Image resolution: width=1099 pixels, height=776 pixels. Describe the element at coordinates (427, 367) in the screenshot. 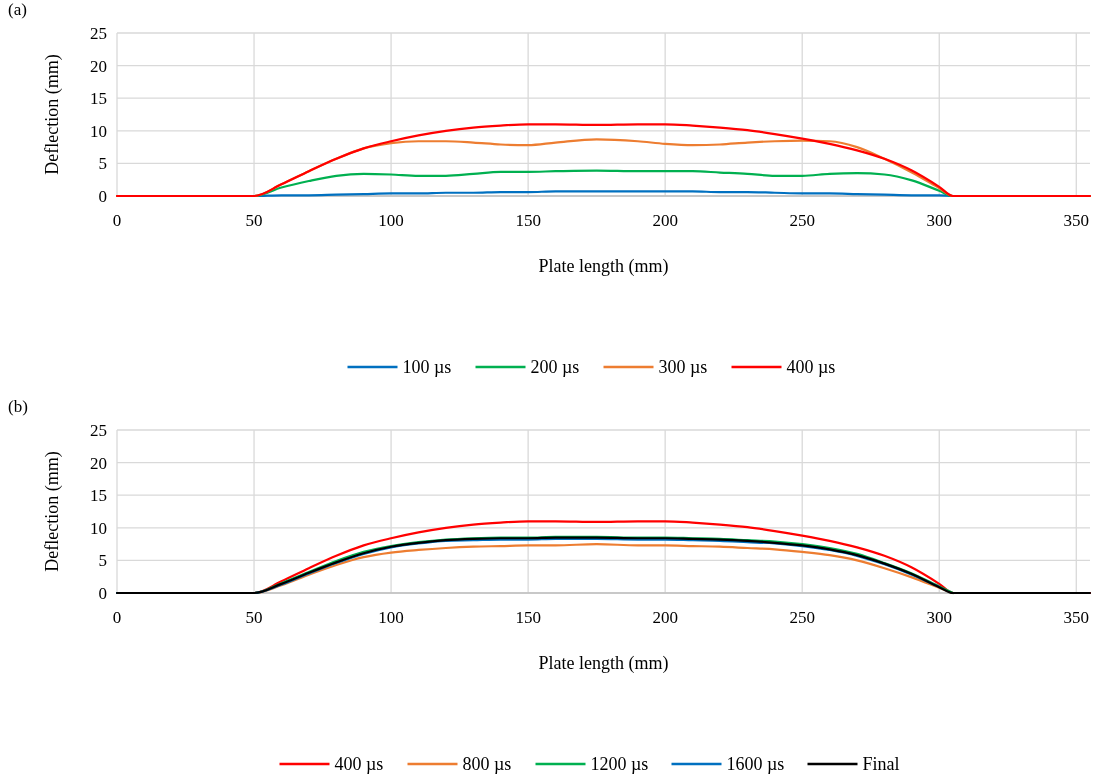

I see `legend-label: 100 µs` at that location.